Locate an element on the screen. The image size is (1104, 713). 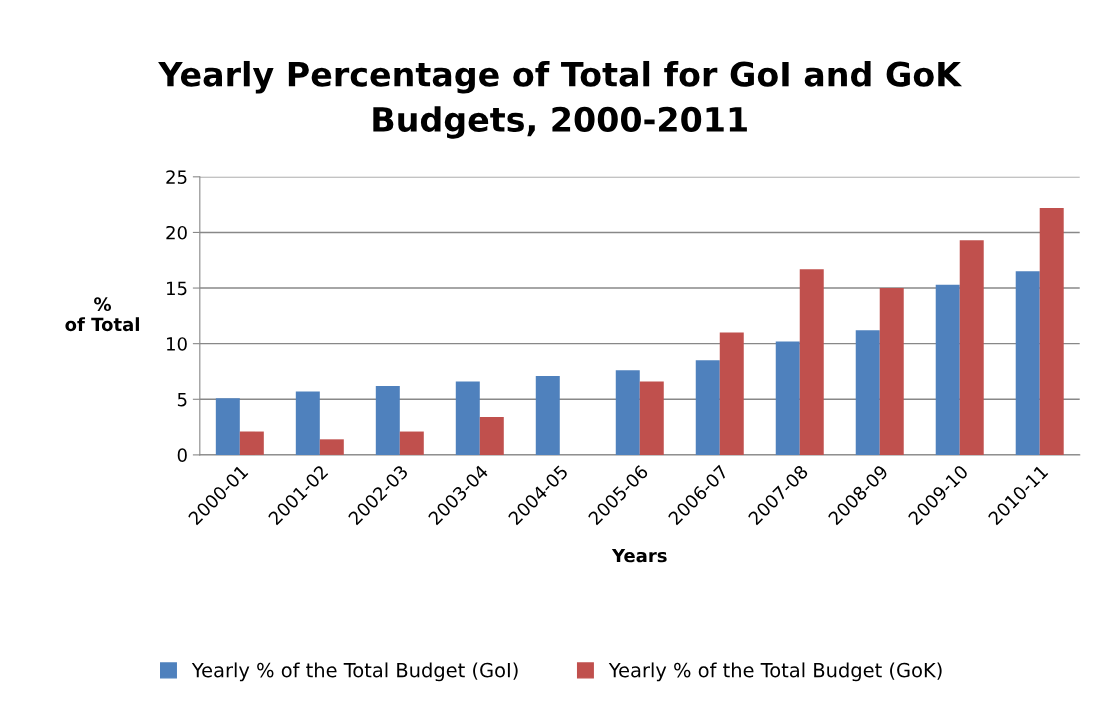
y-tick-label: 15 is located at coordinates (177, 288).